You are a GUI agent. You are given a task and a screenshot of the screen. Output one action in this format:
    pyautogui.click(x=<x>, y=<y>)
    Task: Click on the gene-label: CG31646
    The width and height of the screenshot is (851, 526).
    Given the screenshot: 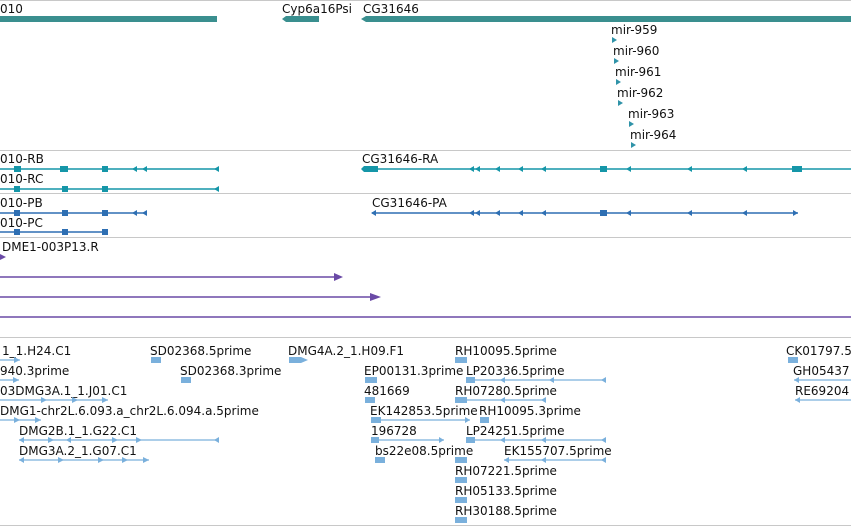 What is the action you would take?
    pyautogui.click(x=391, y=9)
    